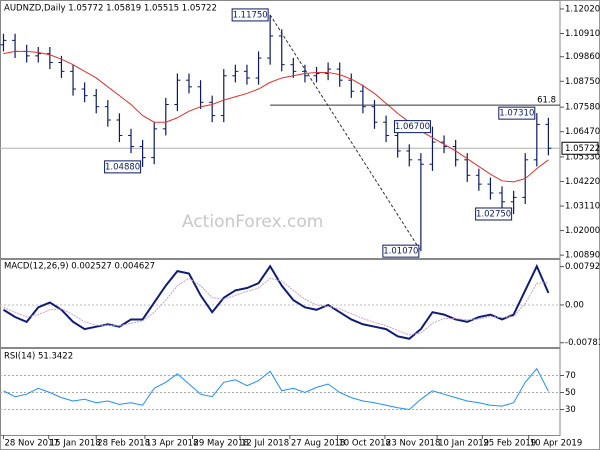  I want to click on macd-title: MACD(12,26,9) 0.002527 0.004627, so click(79, 267).